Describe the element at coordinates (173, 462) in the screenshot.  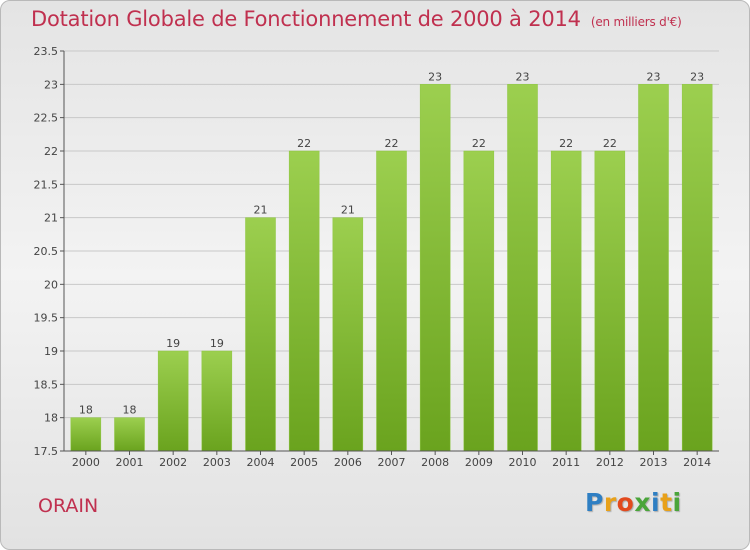
I see `x-tick-label: 2002` at that location.